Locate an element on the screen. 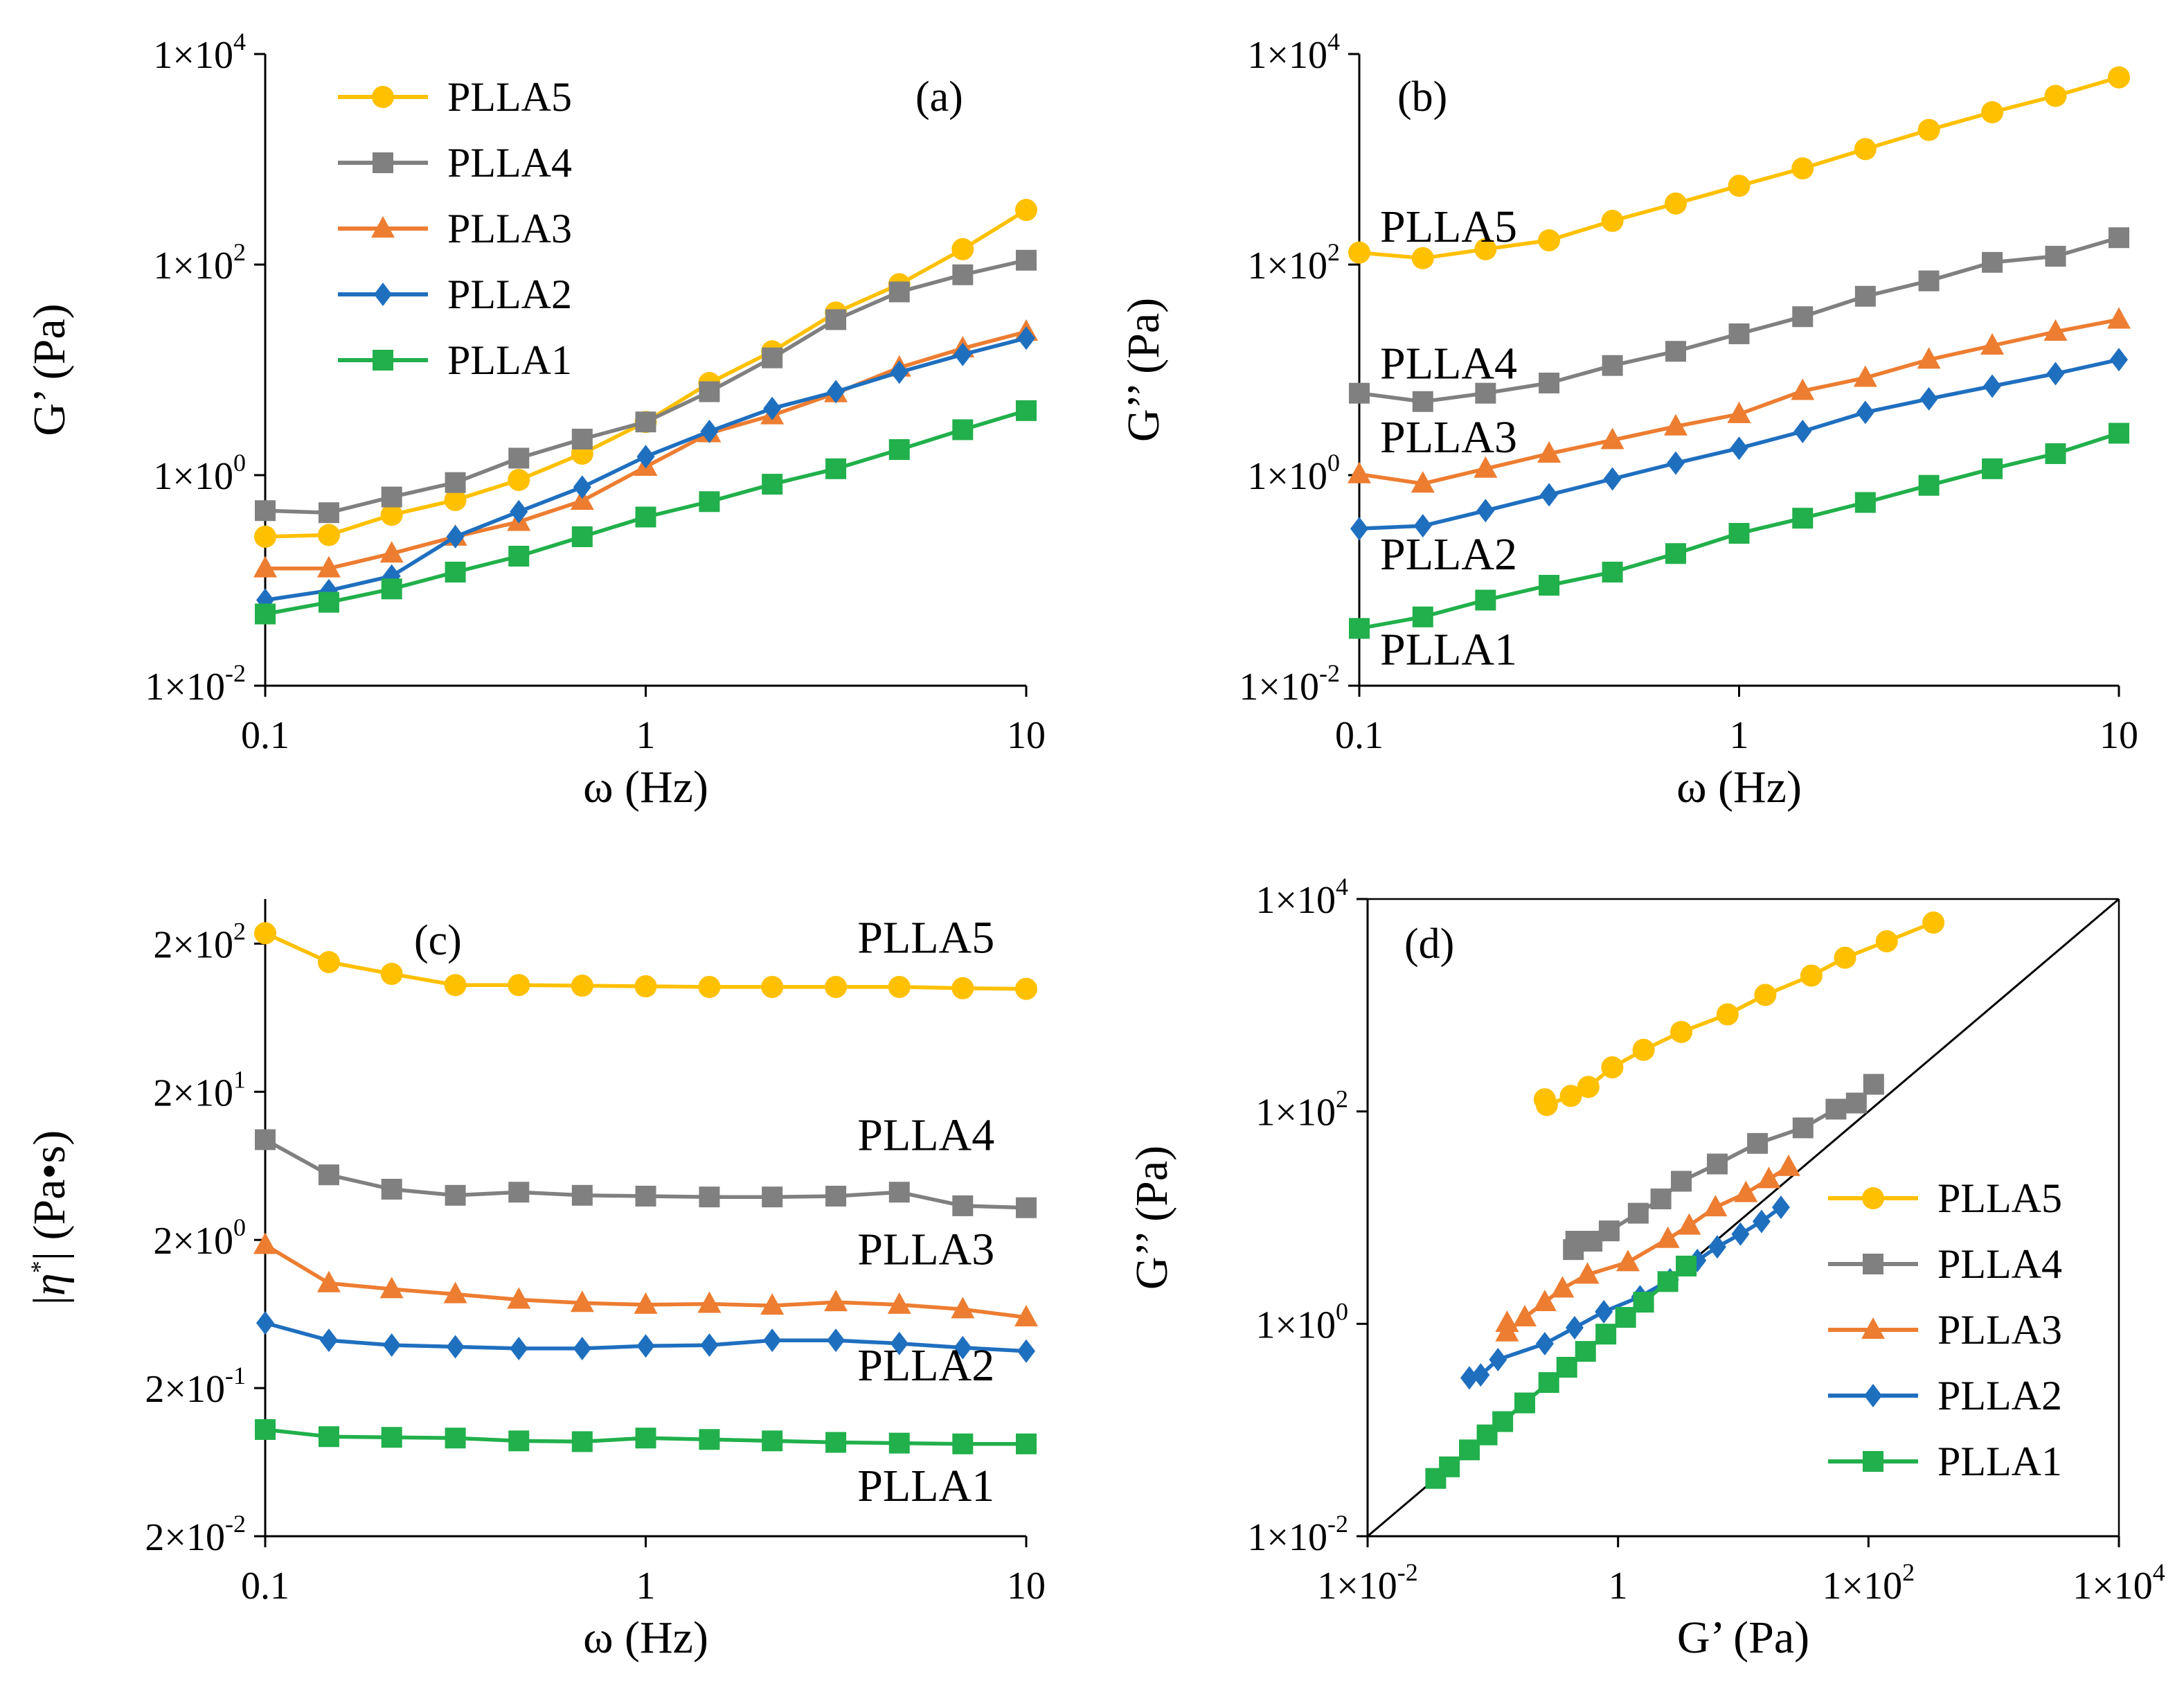  legend-label: PLLA1 is located at coordinates (1999, 1461).